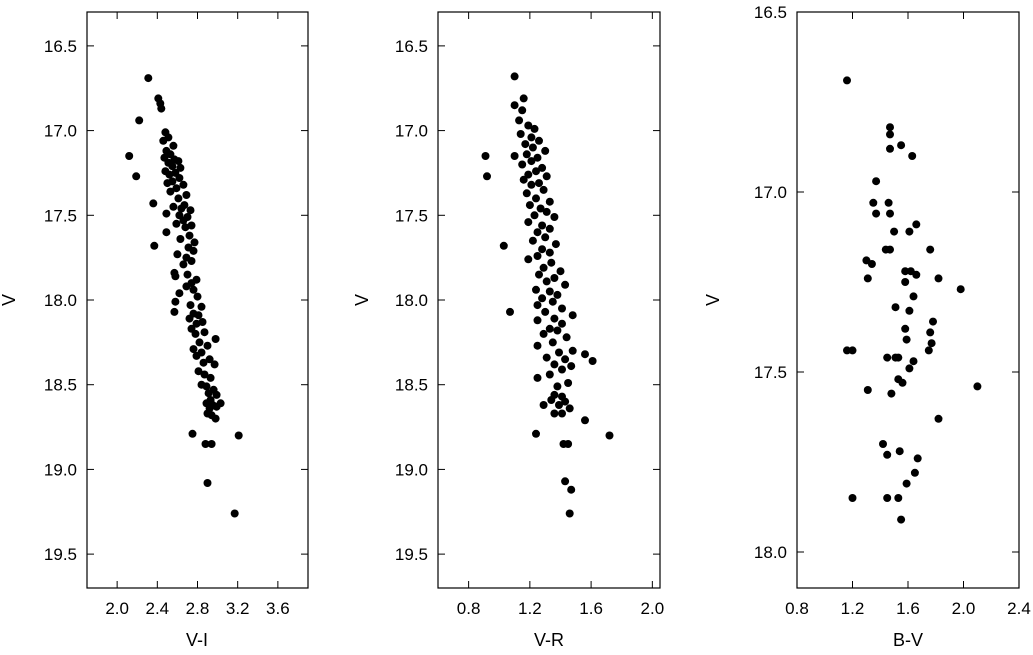 The width and height of the screenshot is (1033, 655). Describe the element at coordinates (411, 46) in the screenshot. I see `y-tick-label: 16.5` at that location.